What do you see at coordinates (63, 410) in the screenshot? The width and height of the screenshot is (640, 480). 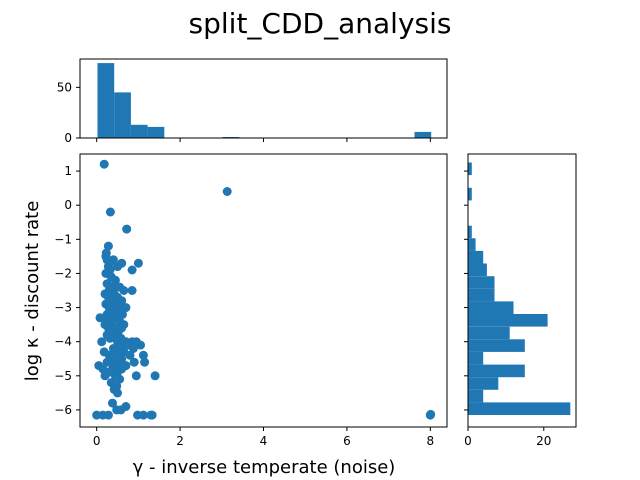 I see `y-tick-label: −6` at bounding box center [63, 410].